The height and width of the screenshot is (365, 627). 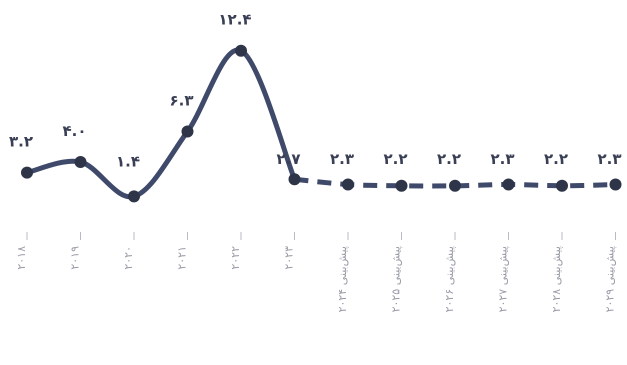 What do you see at coordinates (235, 258) in the screenshot?
I see `x-tick-label: ۲۰۲۲` at bounding box center [235, 258].